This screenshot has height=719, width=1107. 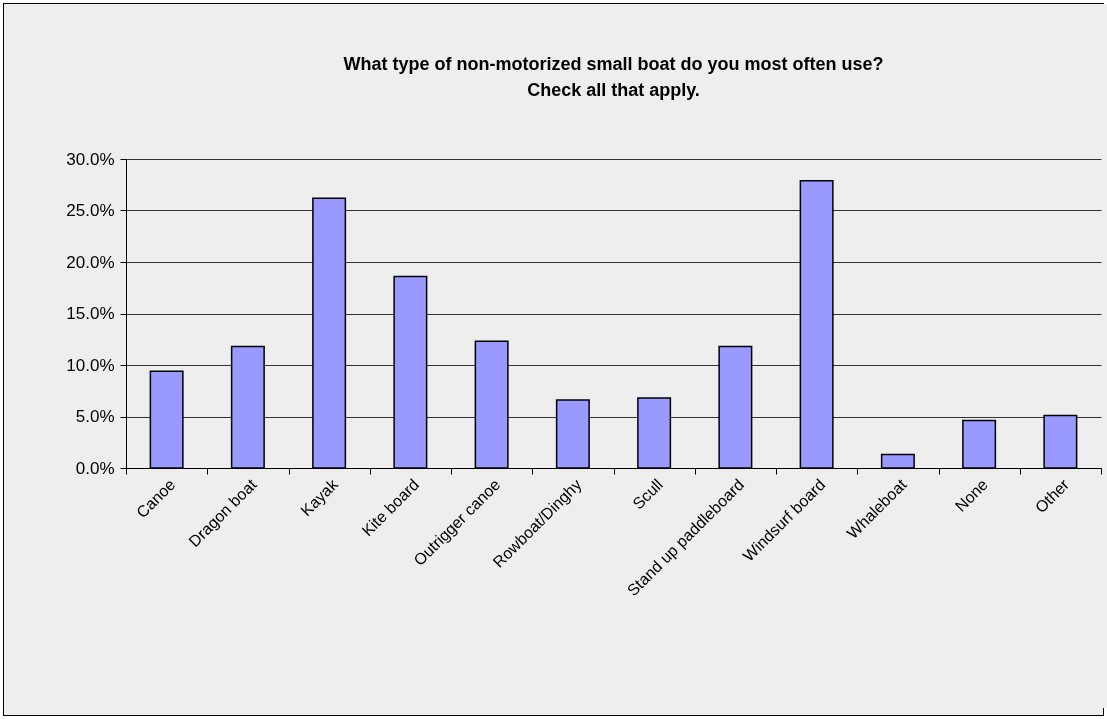 What do you see at coordinates (613, 77) in the screenshot?
I see `chart-title: What type of non-motorized small boat do you most often use? Check all that apply.` at bounding box center [613, 77].